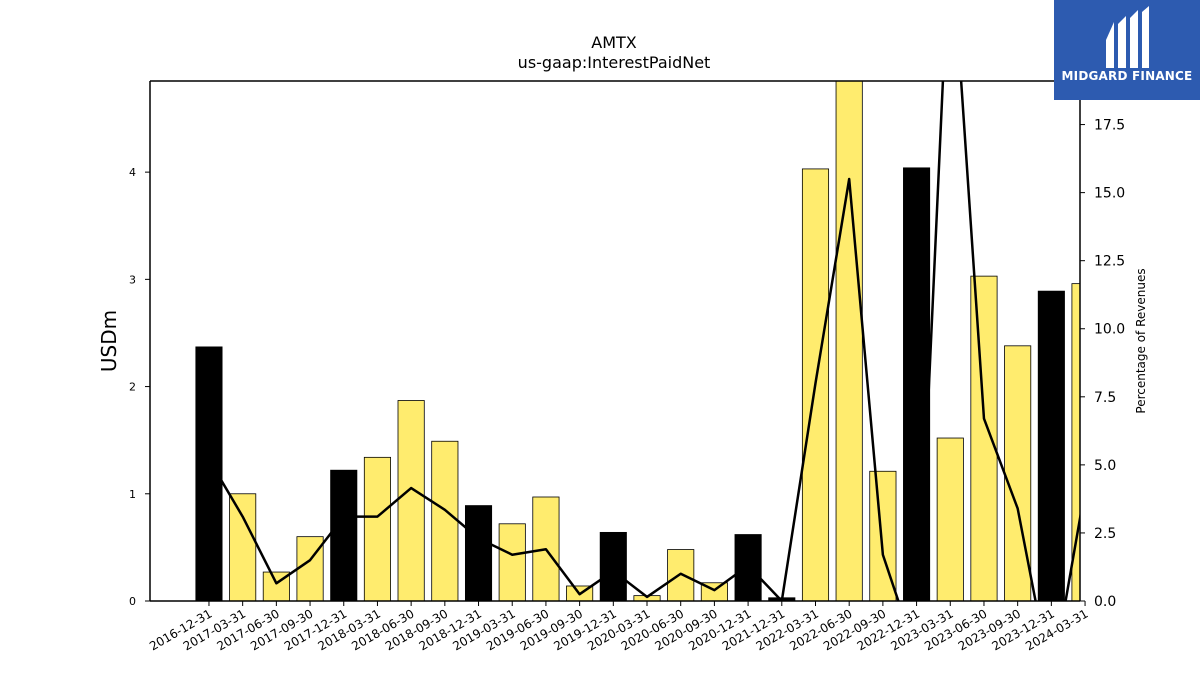  I want to click on logo-text: MIDGARD FINANCE, so click(1127, 76).